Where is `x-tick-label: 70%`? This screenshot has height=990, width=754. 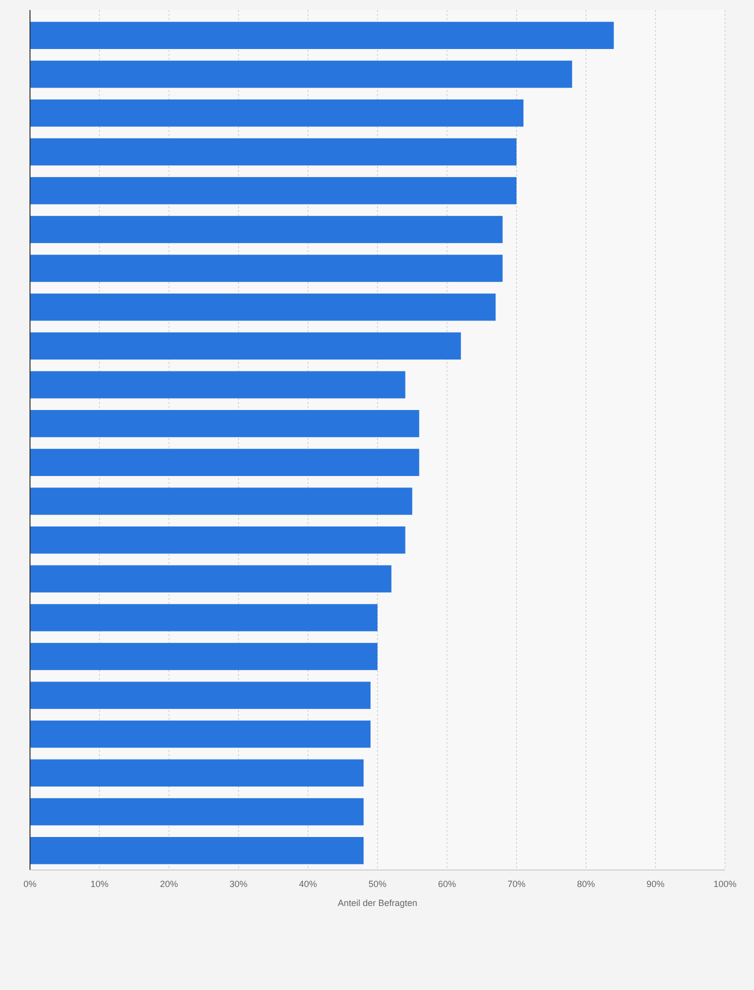
x-tick-label: 70% is located at coordinates (516, 884).